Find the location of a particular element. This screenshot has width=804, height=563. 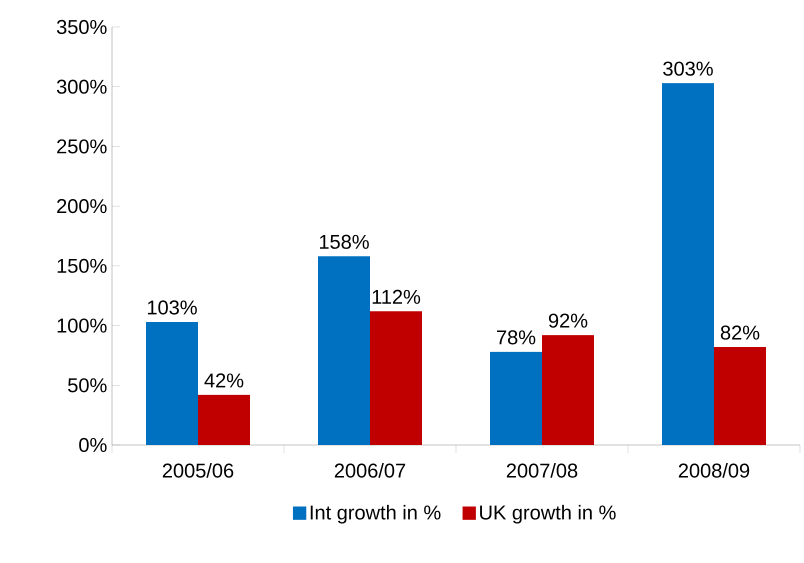

y-tick-label: 150% is located at coordinates (82, 265).